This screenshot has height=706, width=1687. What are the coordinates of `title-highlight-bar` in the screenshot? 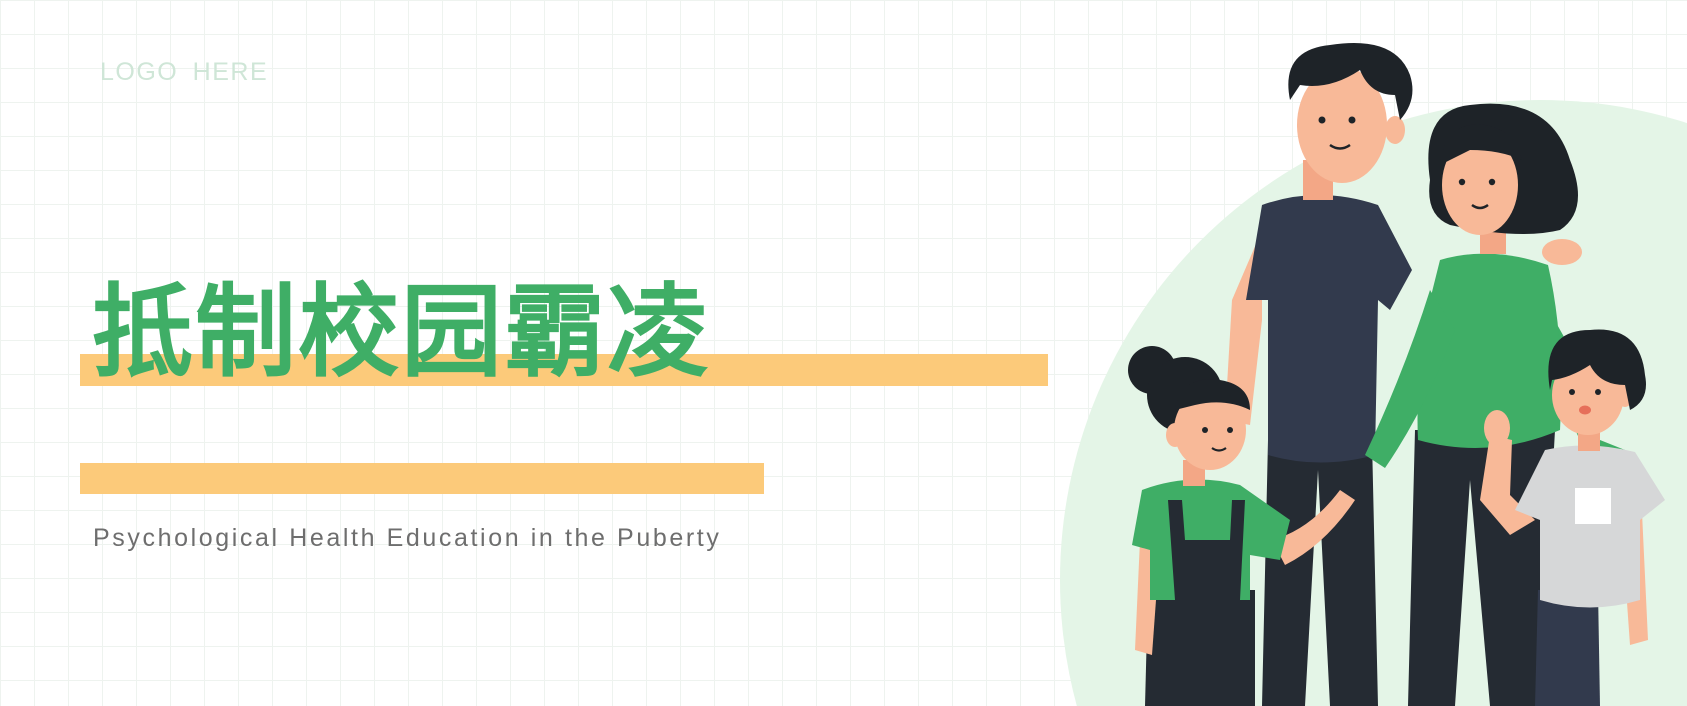 It's located at (564, 370).